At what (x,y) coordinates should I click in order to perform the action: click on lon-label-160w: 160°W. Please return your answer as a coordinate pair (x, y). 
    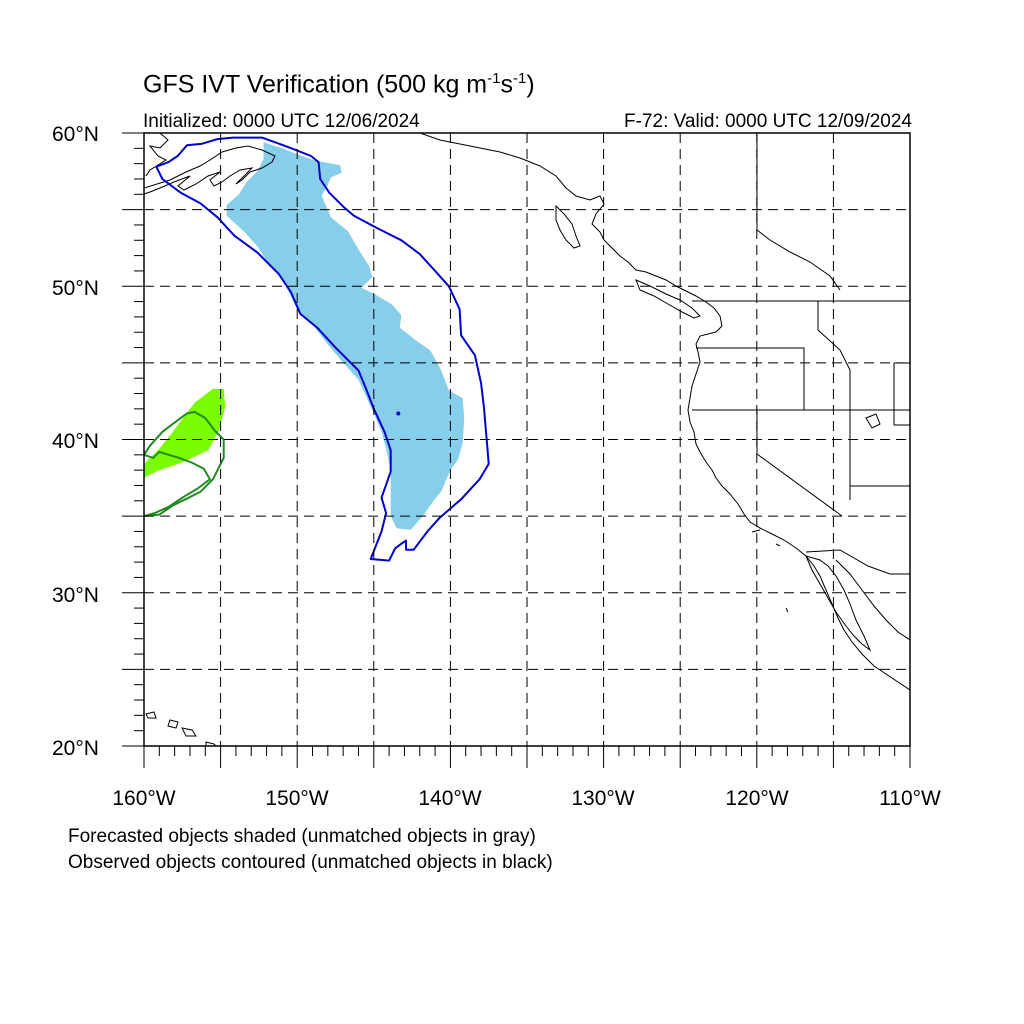
    Looking at the image, I should click on (143, 798).